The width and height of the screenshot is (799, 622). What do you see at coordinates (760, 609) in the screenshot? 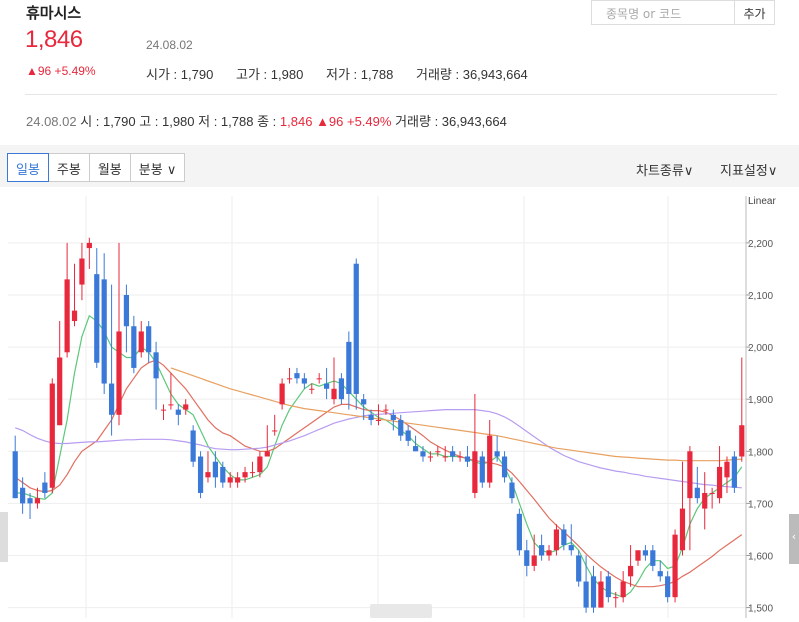
I see `y-tick-label: 1,500` at bounding box center [760, 609].